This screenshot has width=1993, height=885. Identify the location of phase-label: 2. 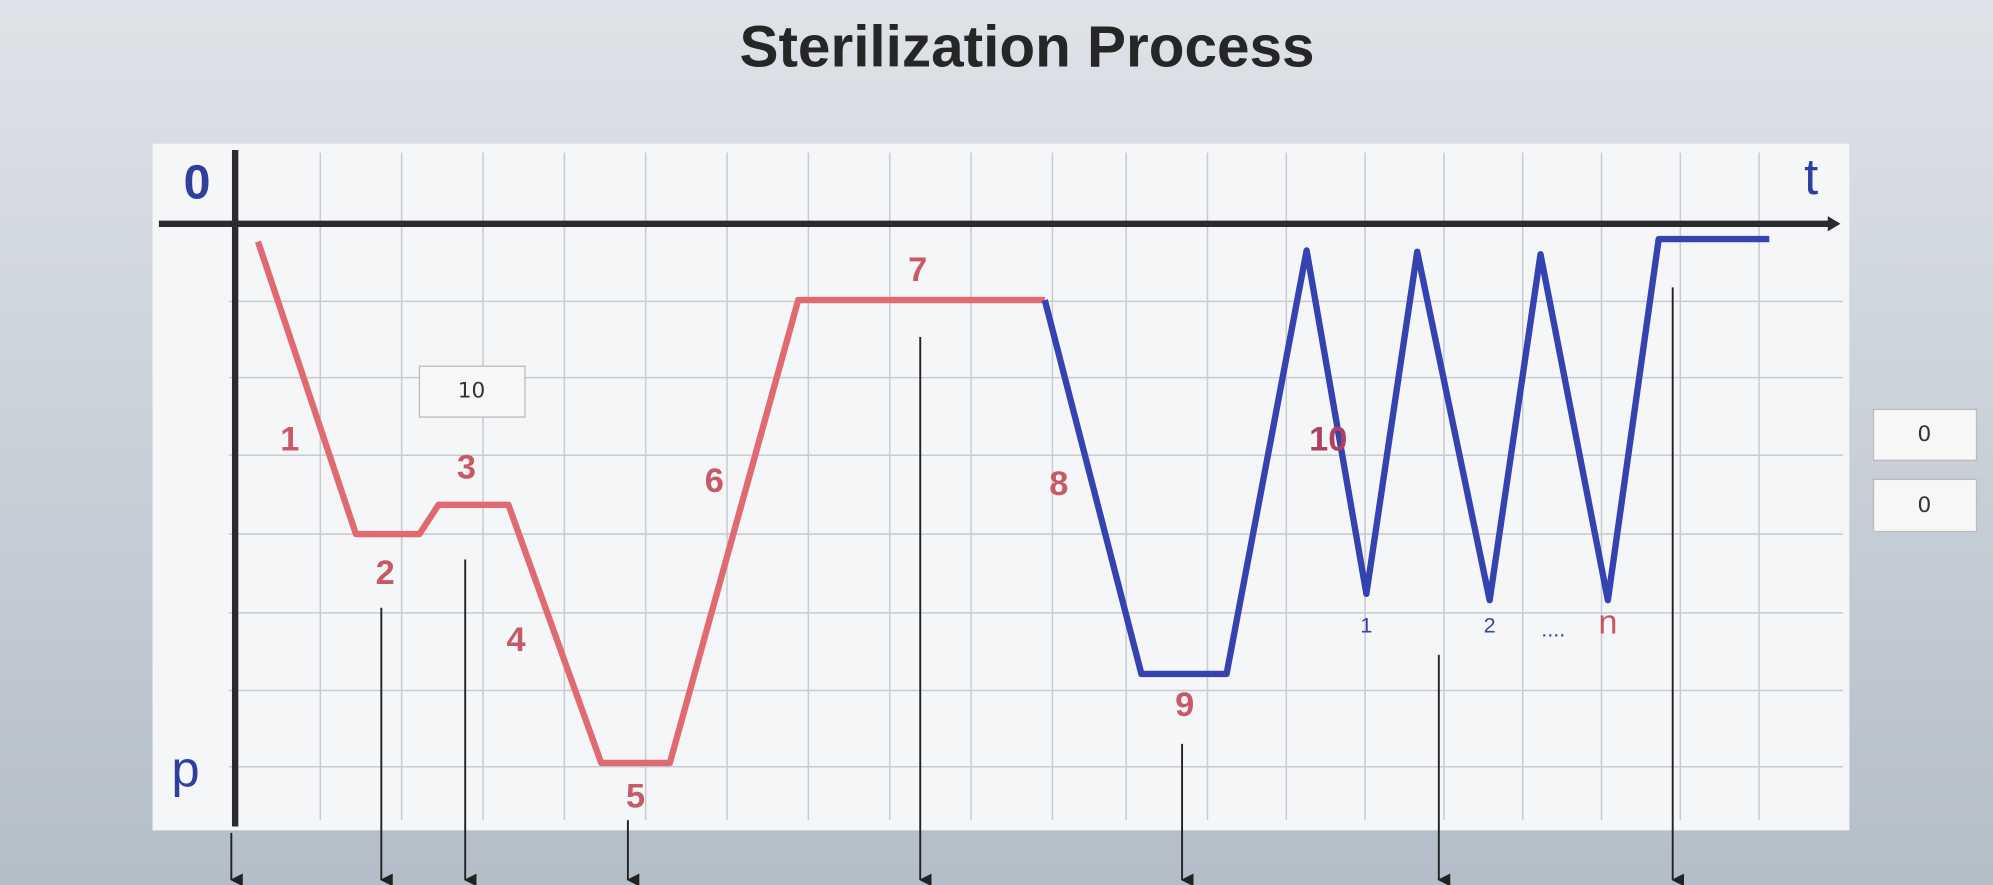
(385, 573).